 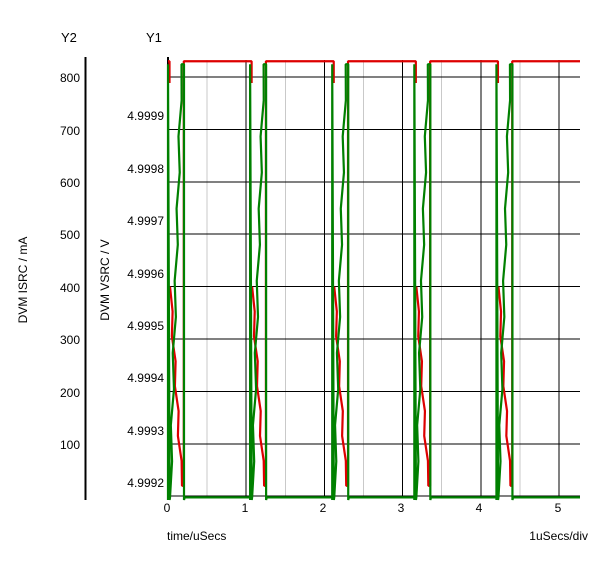 What do you see at coordinates (69, 235) in the screenshot?
I see `y2-tick-label: 500` at bounding box center [69, 235].